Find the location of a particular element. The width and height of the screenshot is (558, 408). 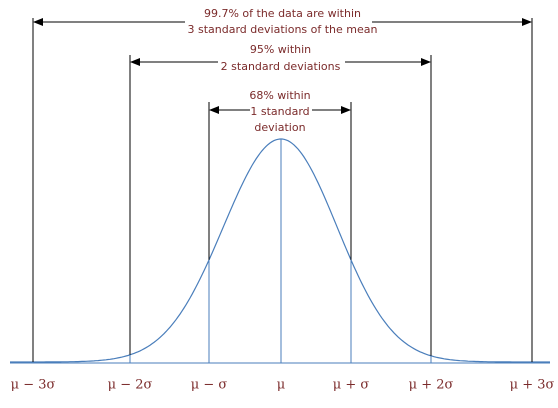

axis-label: μ − 3σ is located at coordinates (33, 385).